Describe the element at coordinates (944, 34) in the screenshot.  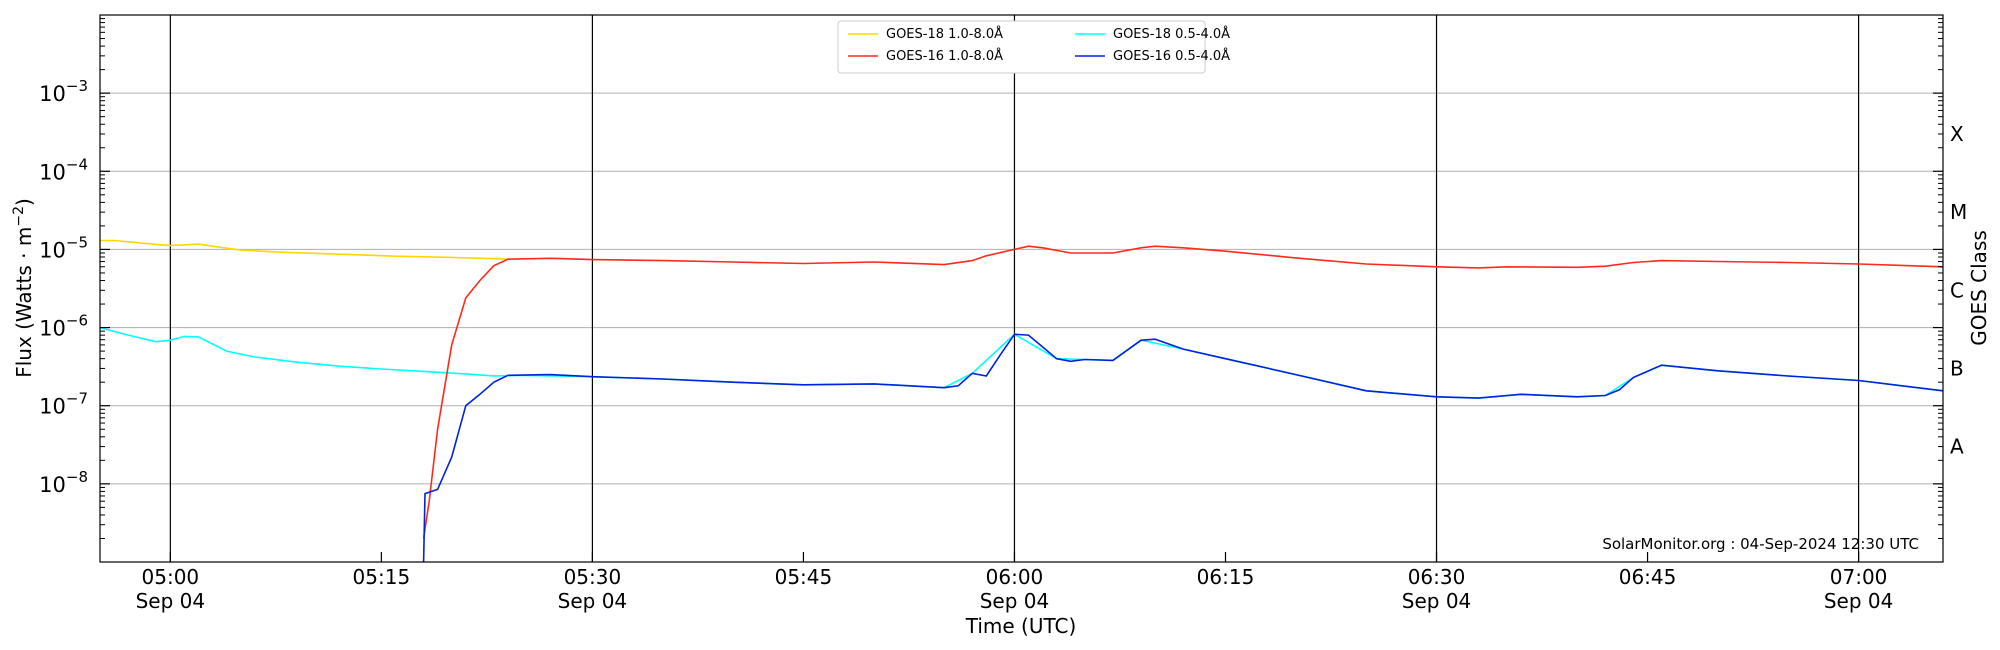
I see `legend-label: GOES-18 1.0-8.0Å` at that location.